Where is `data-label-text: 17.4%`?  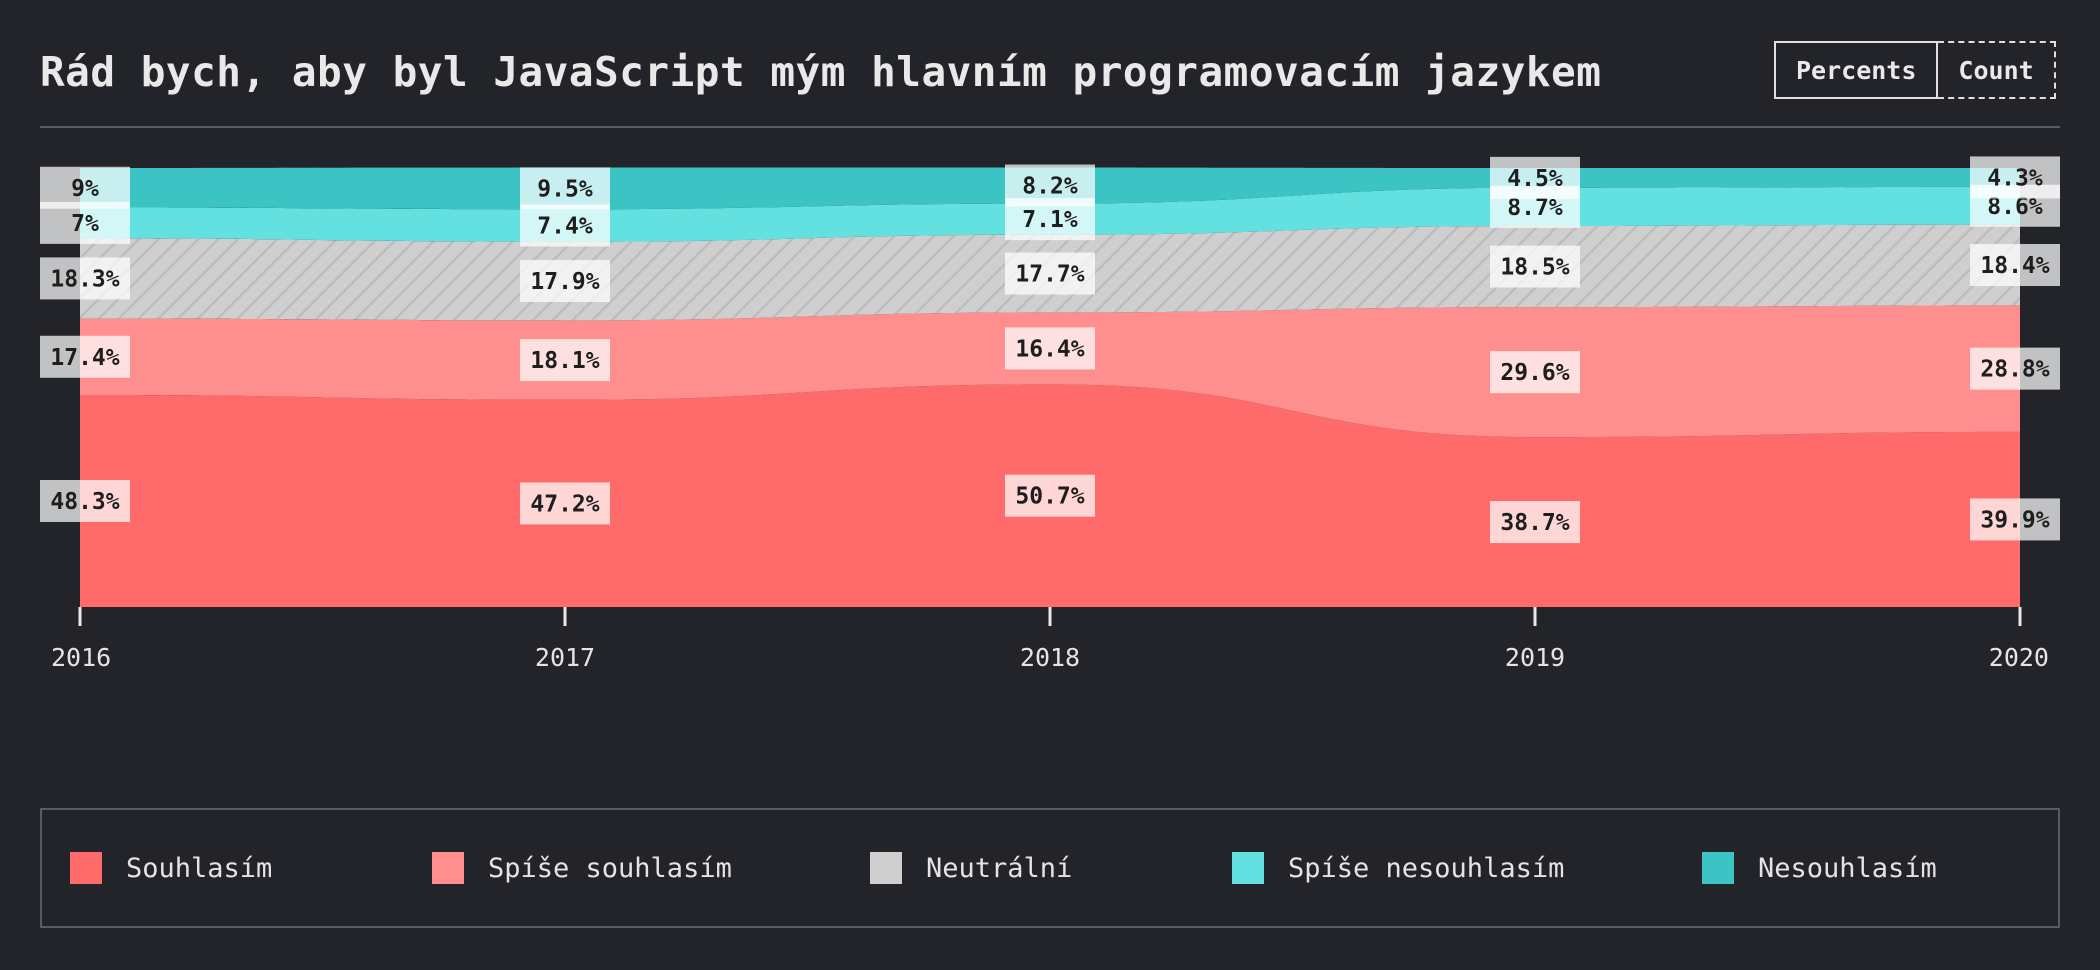 data-label-text: 17.4% is located at coordinates (84, 358).